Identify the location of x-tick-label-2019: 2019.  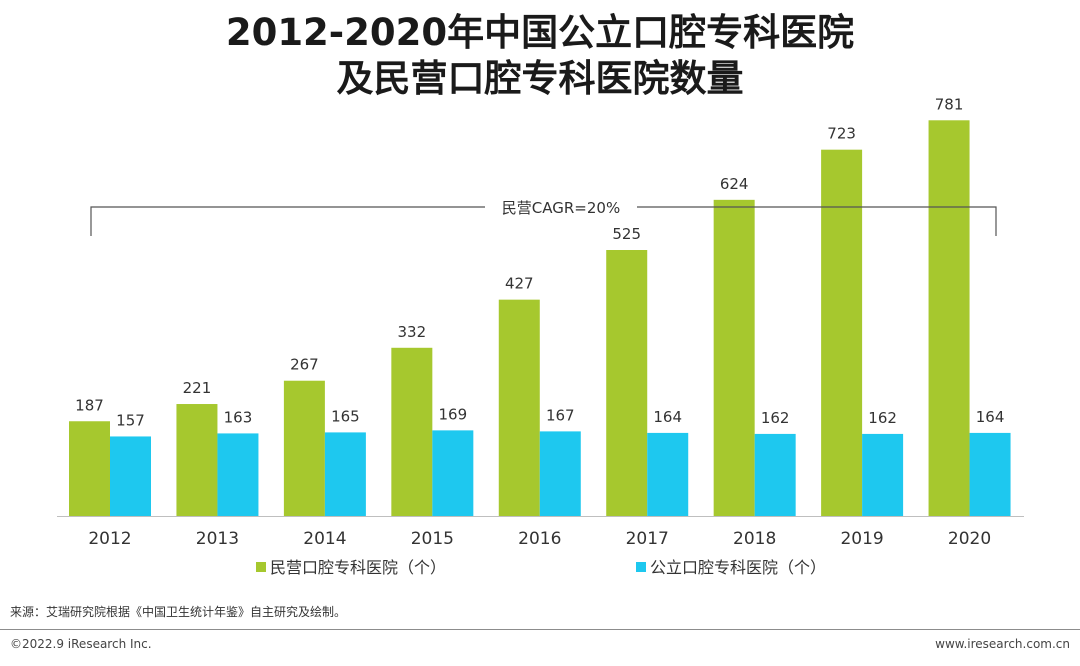
(861, 539).